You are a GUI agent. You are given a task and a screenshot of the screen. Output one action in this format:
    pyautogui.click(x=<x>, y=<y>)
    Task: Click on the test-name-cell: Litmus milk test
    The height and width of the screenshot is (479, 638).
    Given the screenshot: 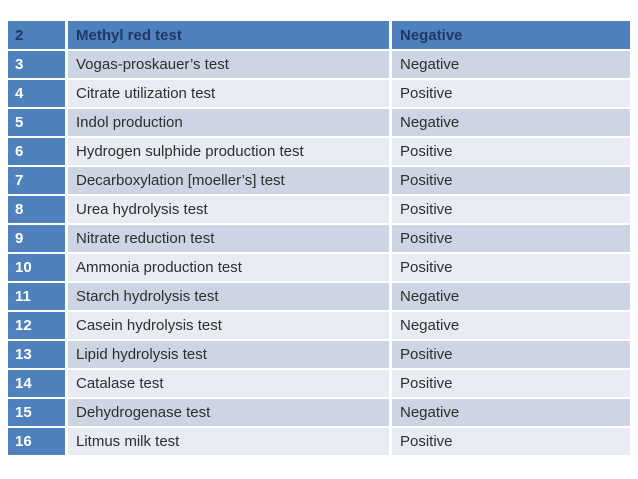 What is the action you would take?
    pyautogui.click(x=228, y=441)
    